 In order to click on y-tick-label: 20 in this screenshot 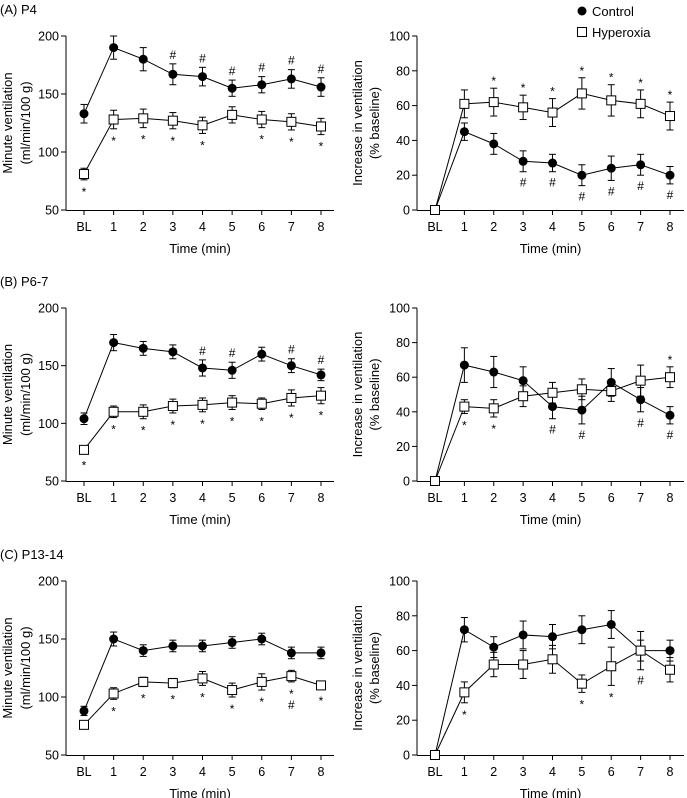, I will do `click(403, 176)`.